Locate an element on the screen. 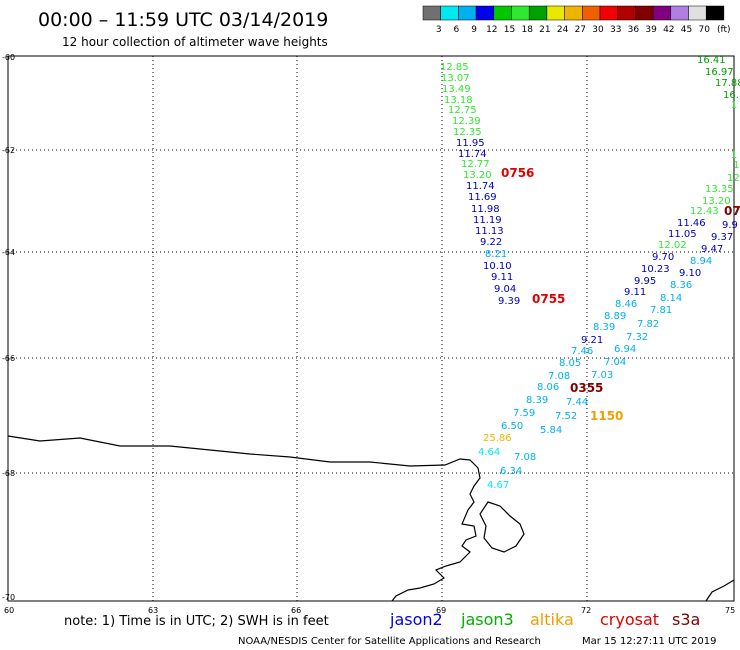  wave-height-value: 9.95 is located at coordinates (645, 281).